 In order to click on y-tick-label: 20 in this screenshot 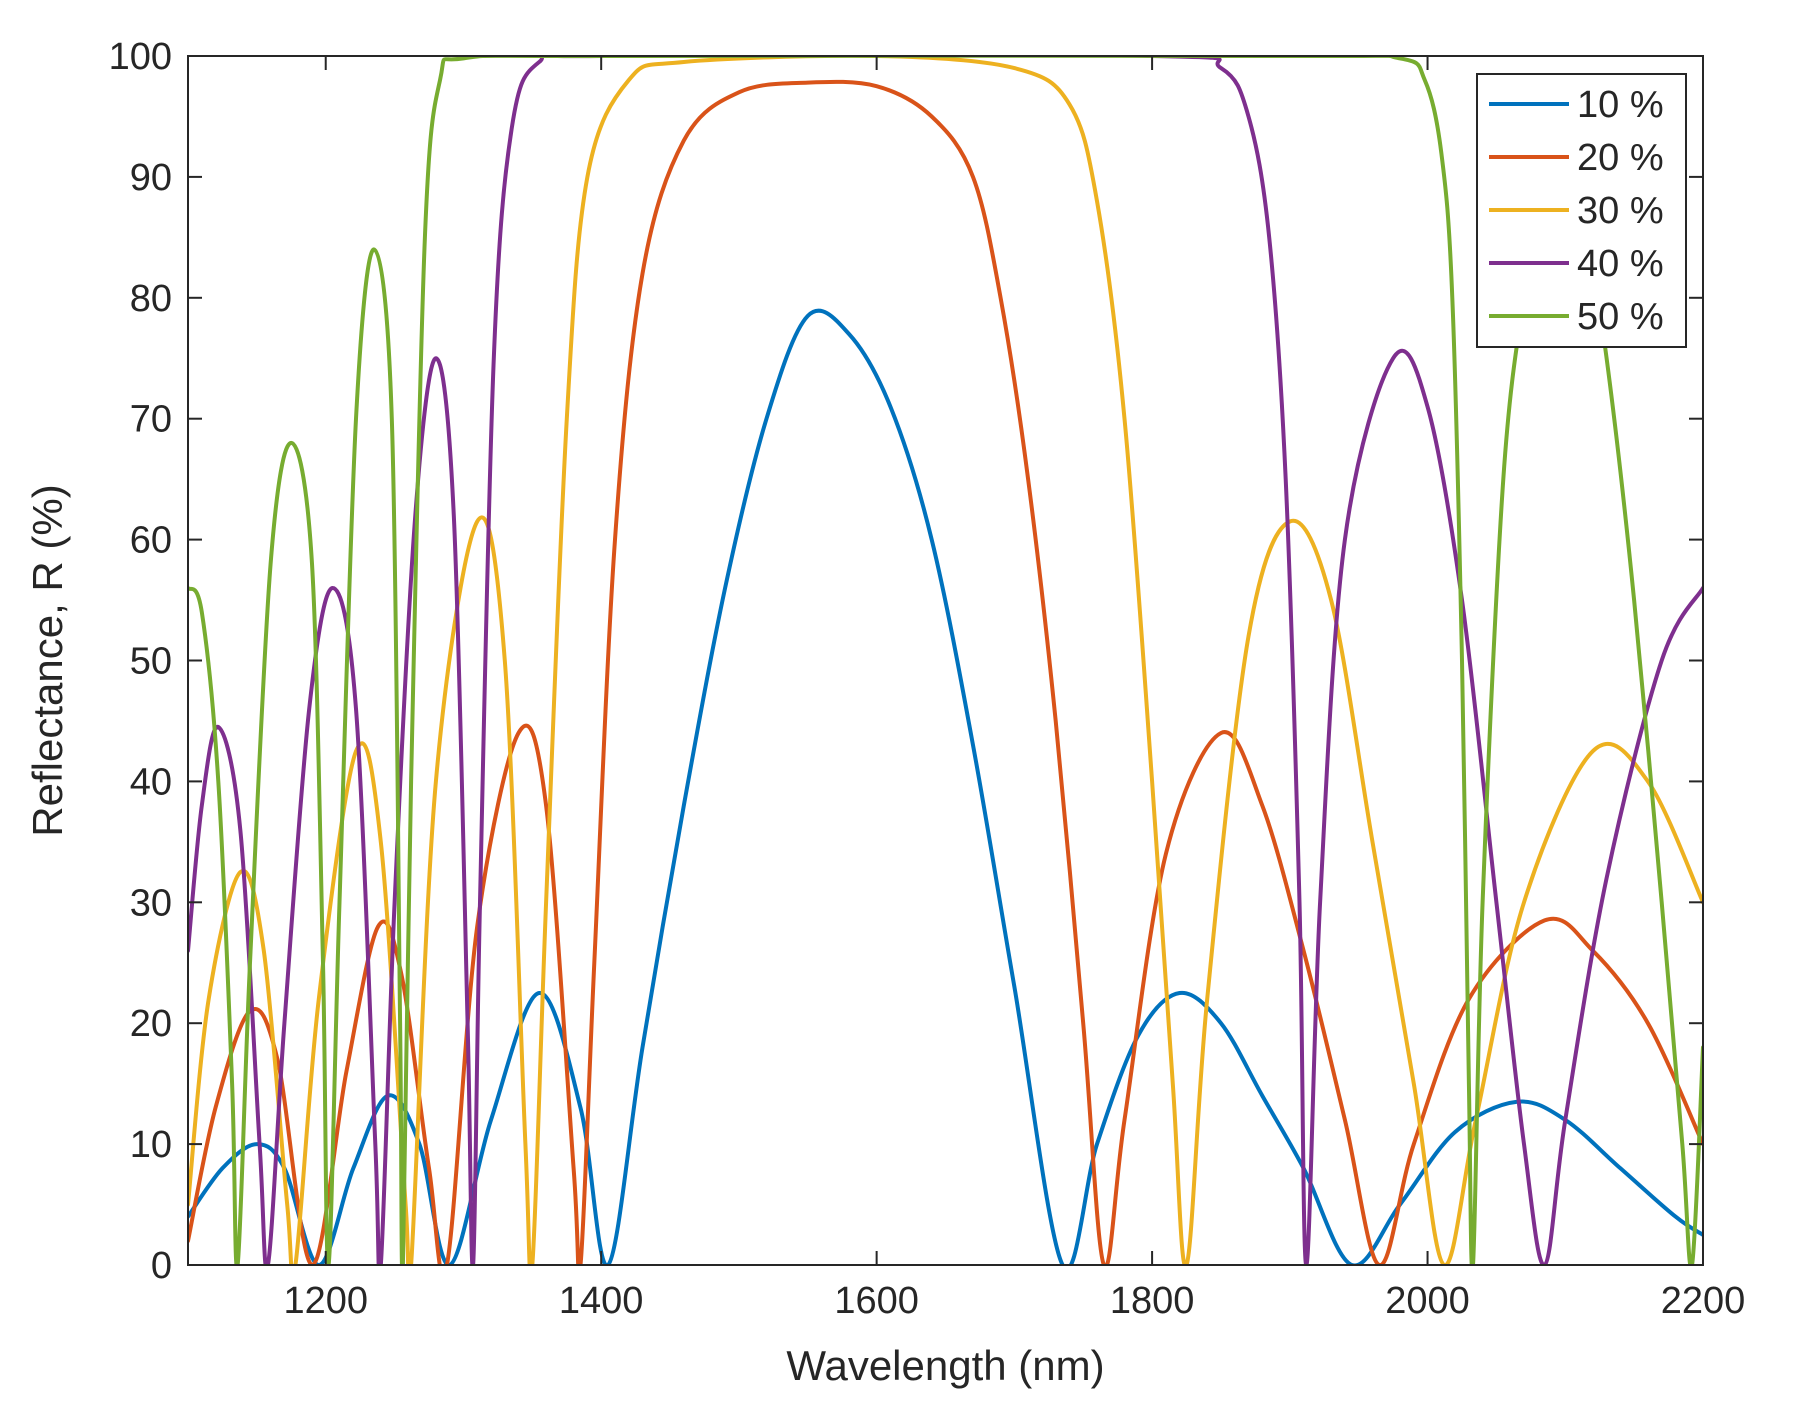, I will do `click(151, 1024)`.